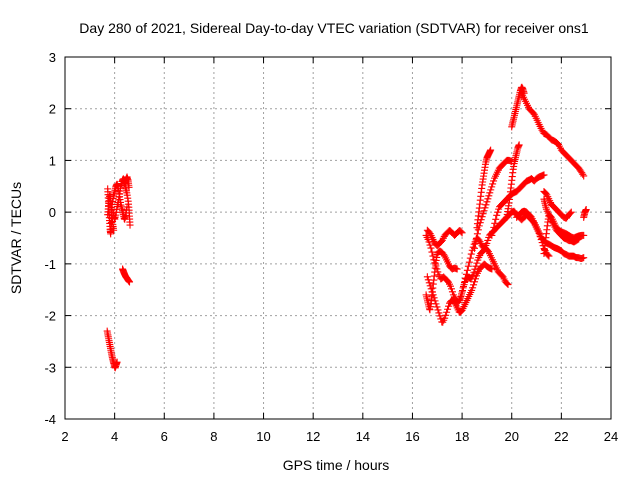 This screenshot has height=480, width=640. What do you see at coordinates (50, 367) in the screenshot?
I see `y-tick-label: -3` at bounding box center [50, 367].